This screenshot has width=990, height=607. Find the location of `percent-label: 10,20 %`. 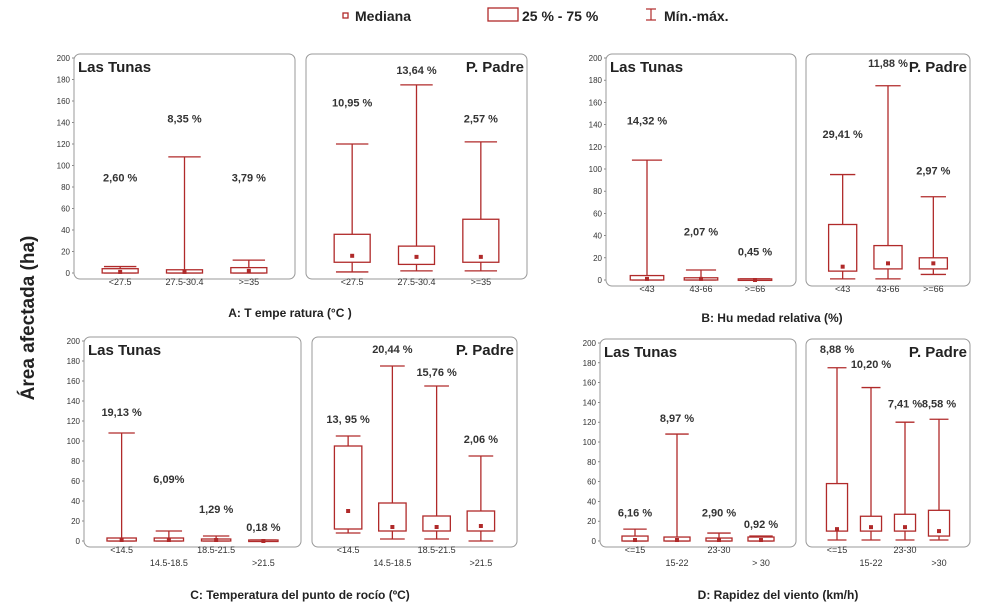

percent-label: 10,20 % is located at coordinates (871, 365).